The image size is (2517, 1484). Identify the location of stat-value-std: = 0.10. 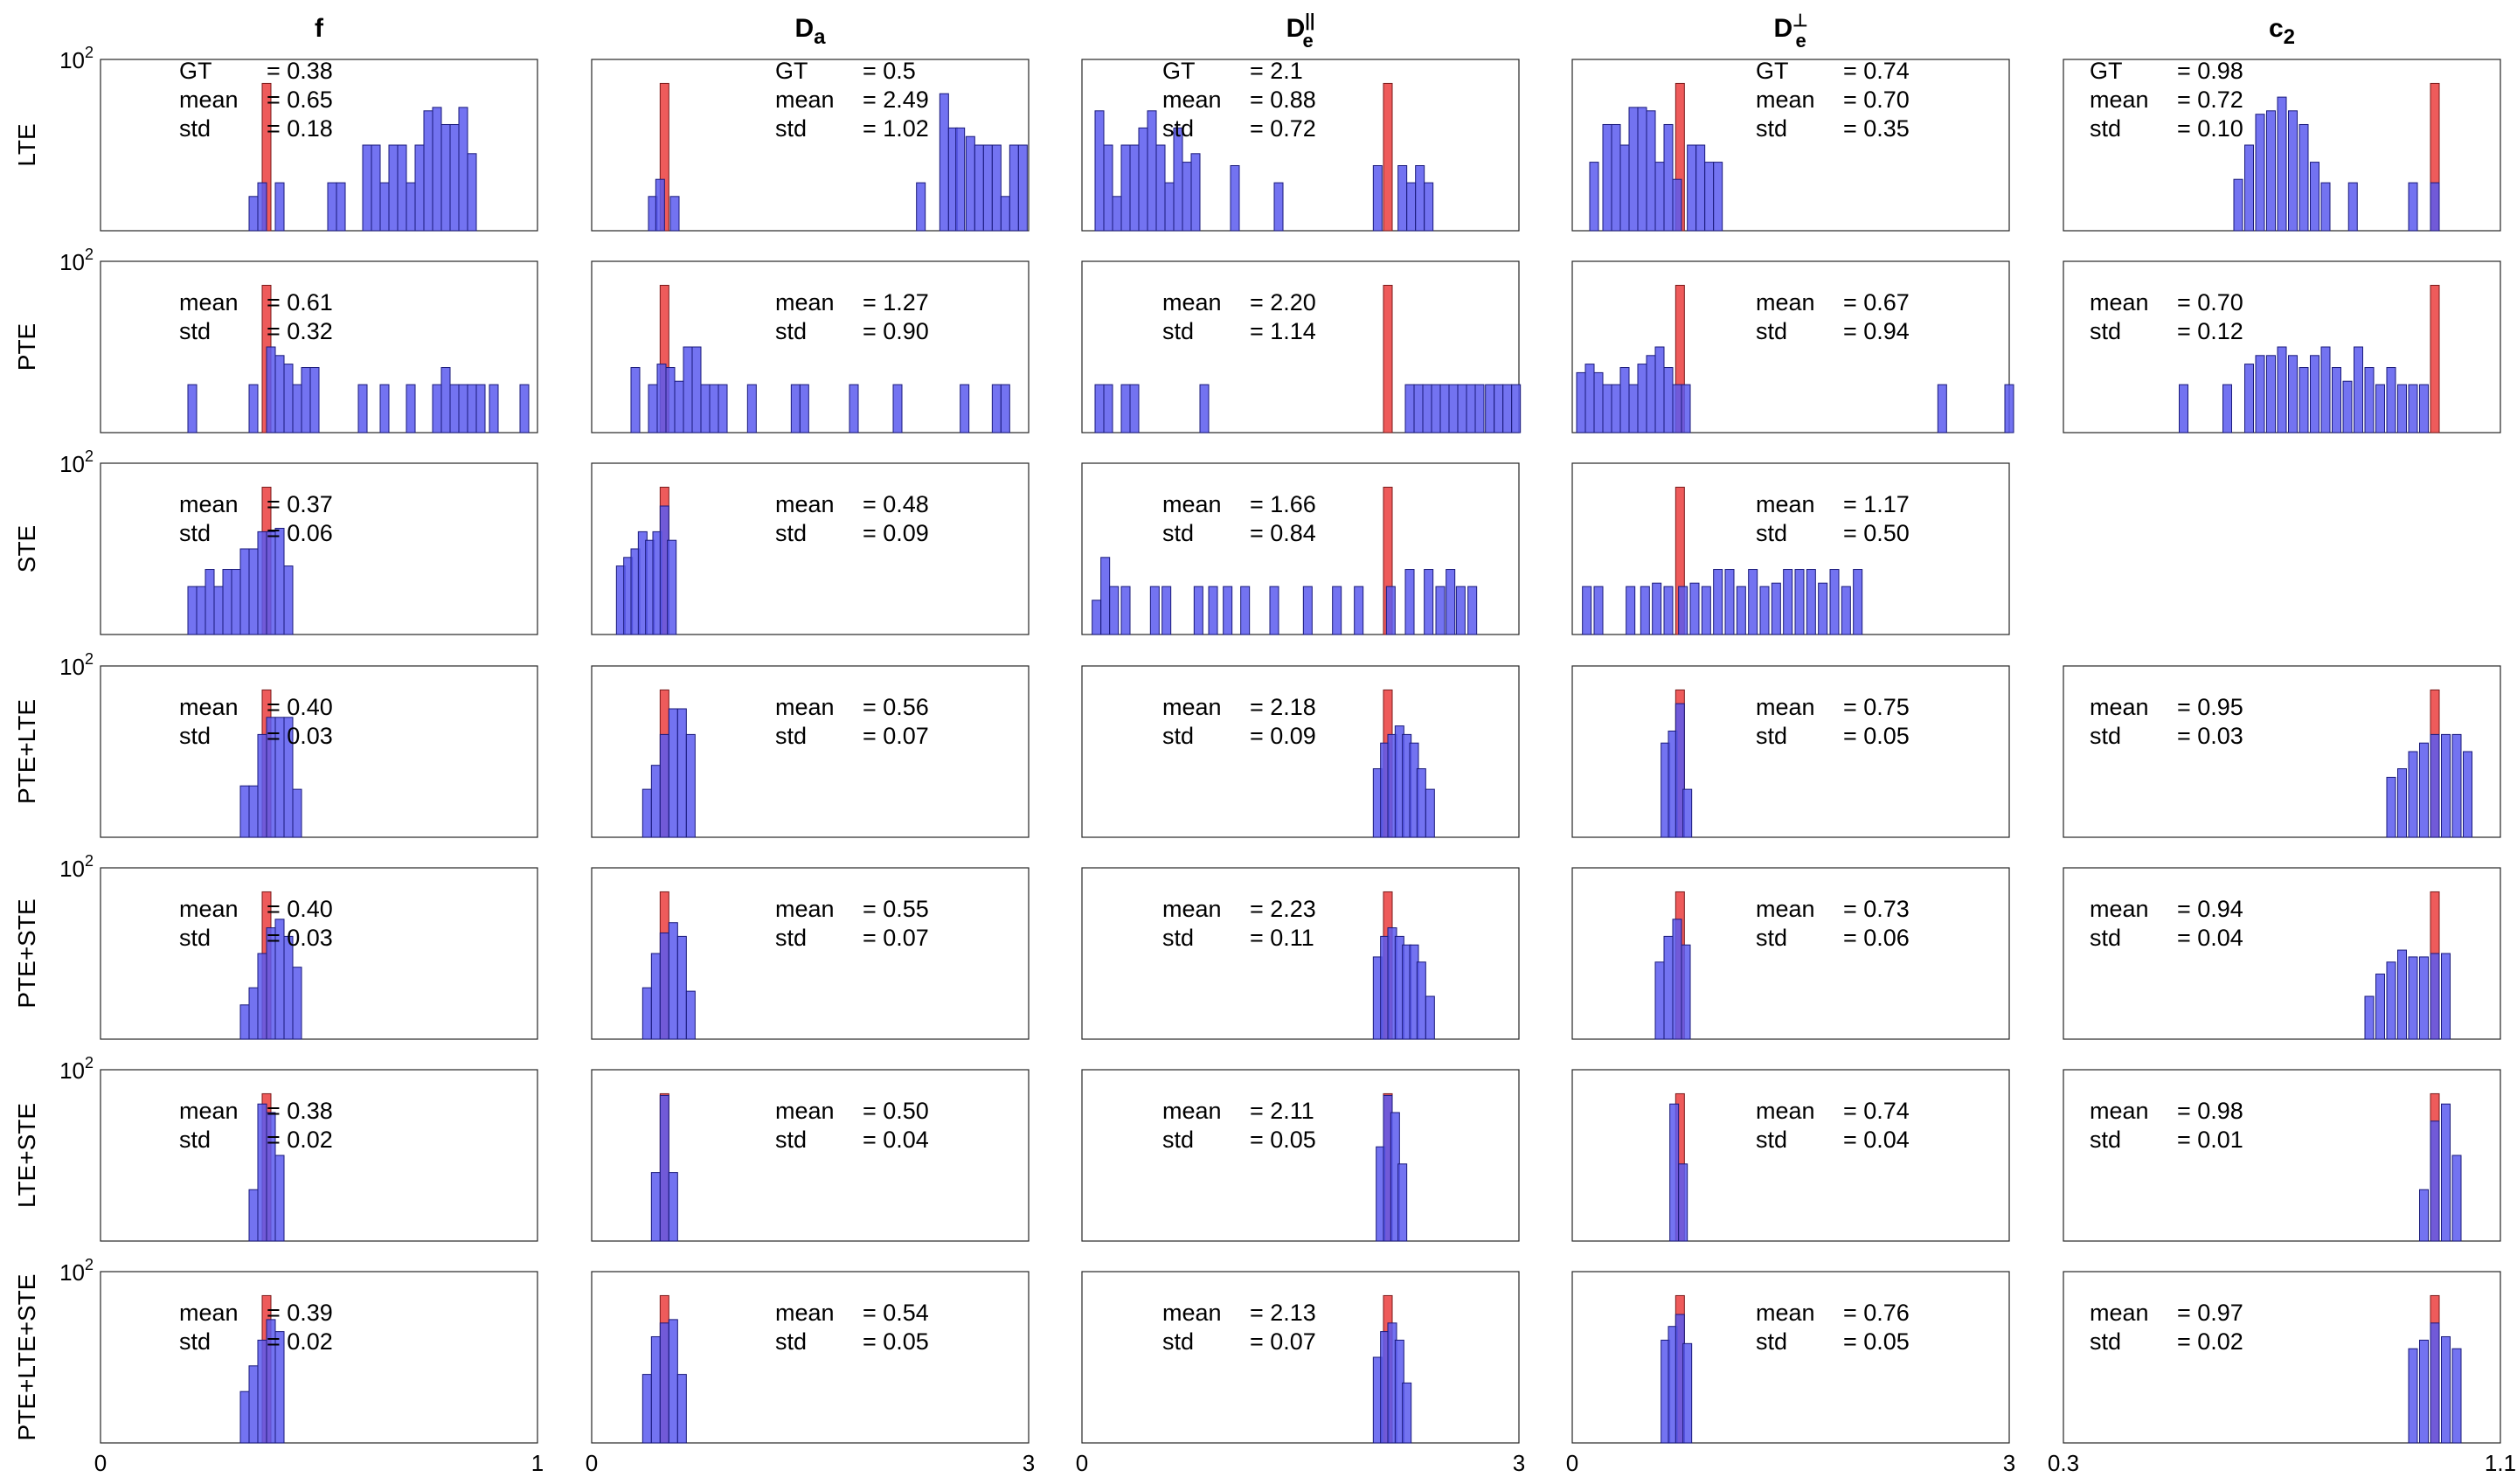
(2210, 128).